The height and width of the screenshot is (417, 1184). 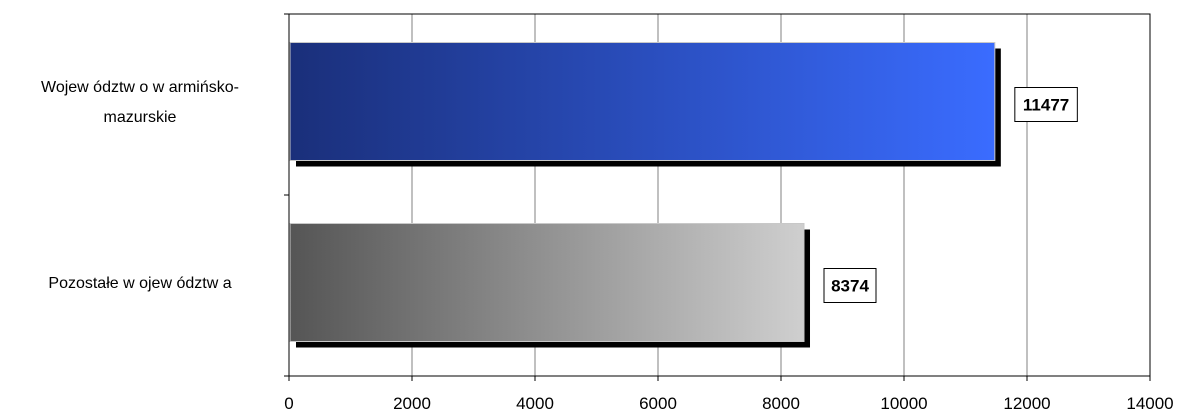 What do you see at coordinates (658, 403) in the screenshot?
I see `x-tick-label: 6000` at bounding box center [658, 403].